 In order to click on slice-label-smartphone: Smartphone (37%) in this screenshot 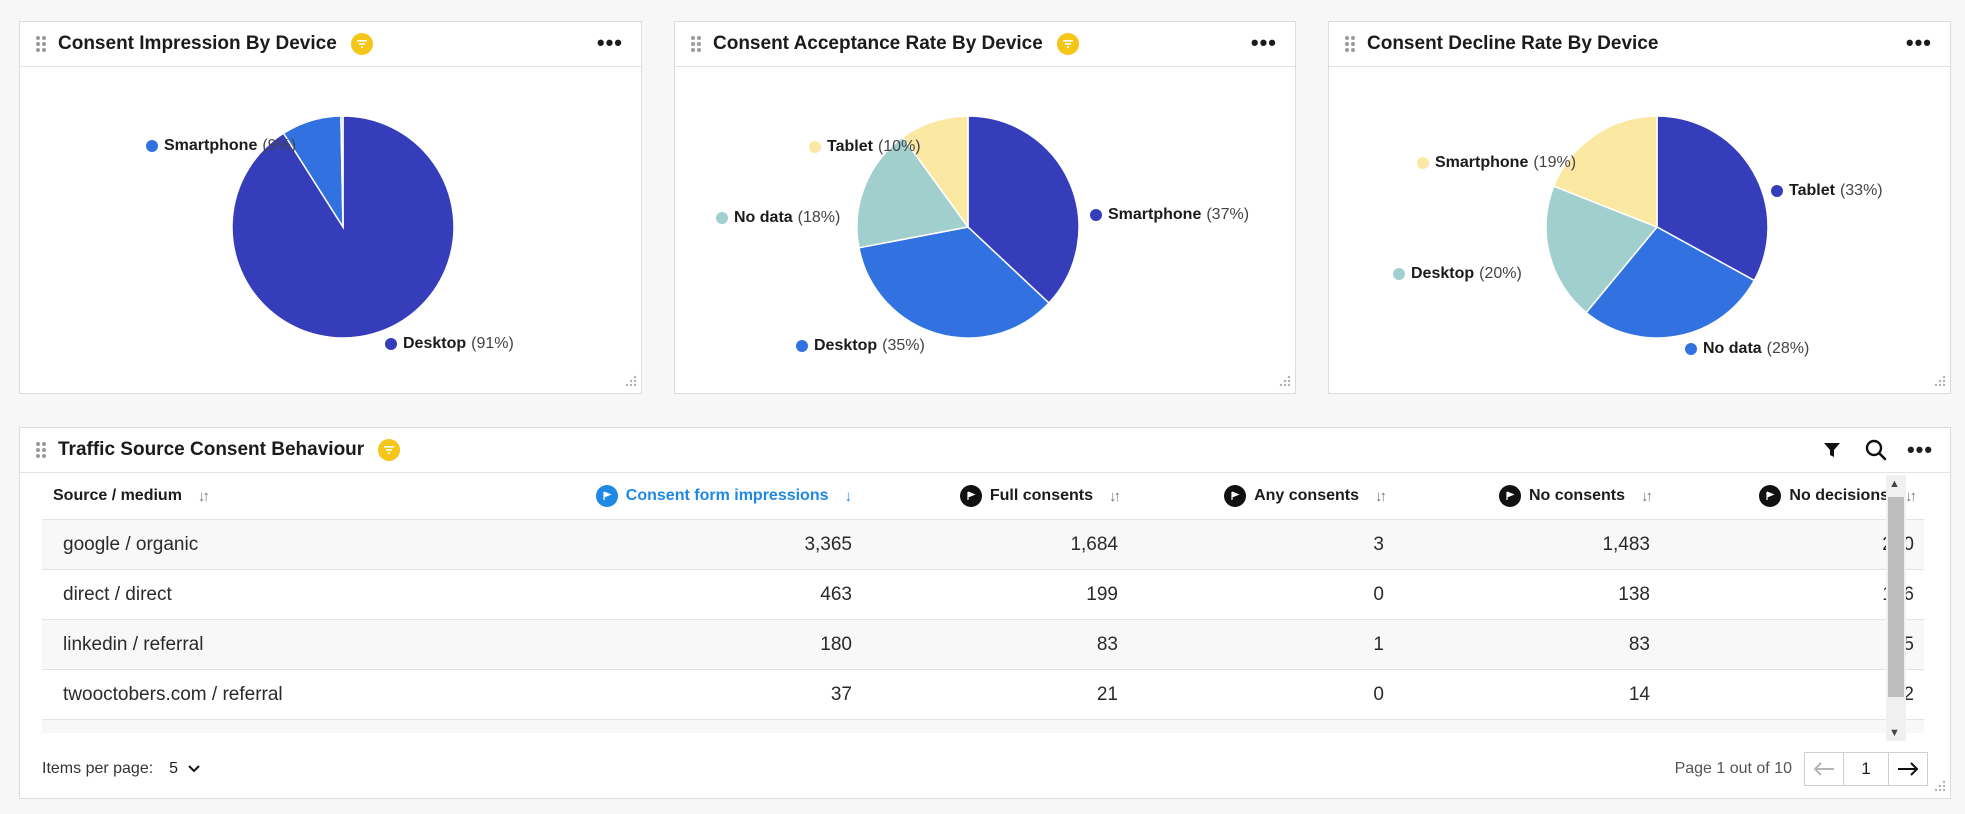, I will do `click(1169, 215)`.